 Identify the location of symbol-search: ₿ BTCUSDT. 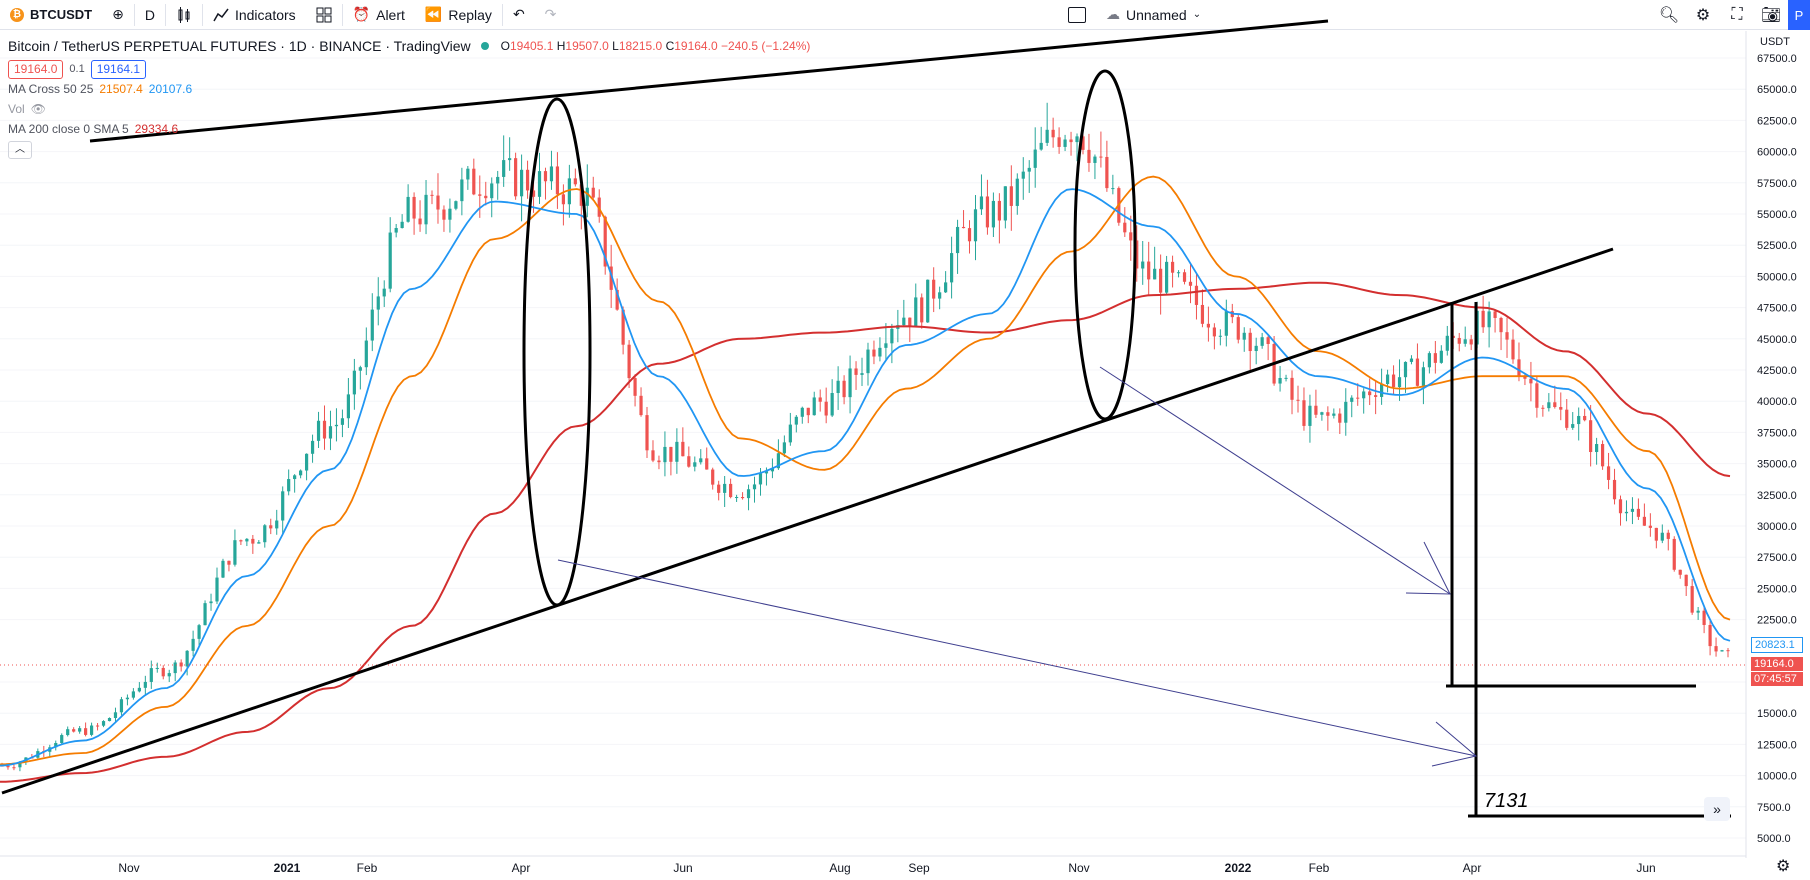
(51, 15).